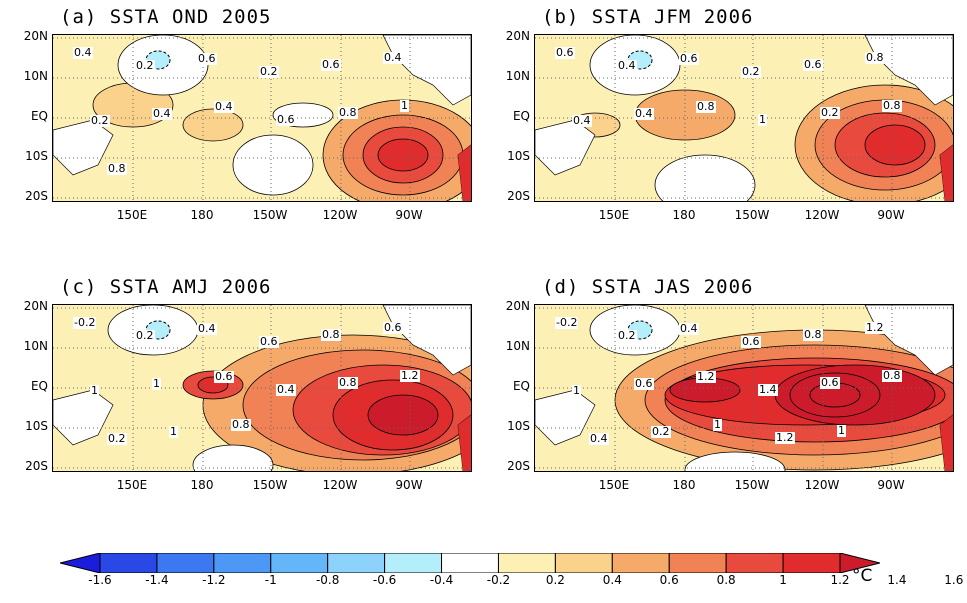 The image size is (967, 603). I want to click on colorbar, so click(470, 563).